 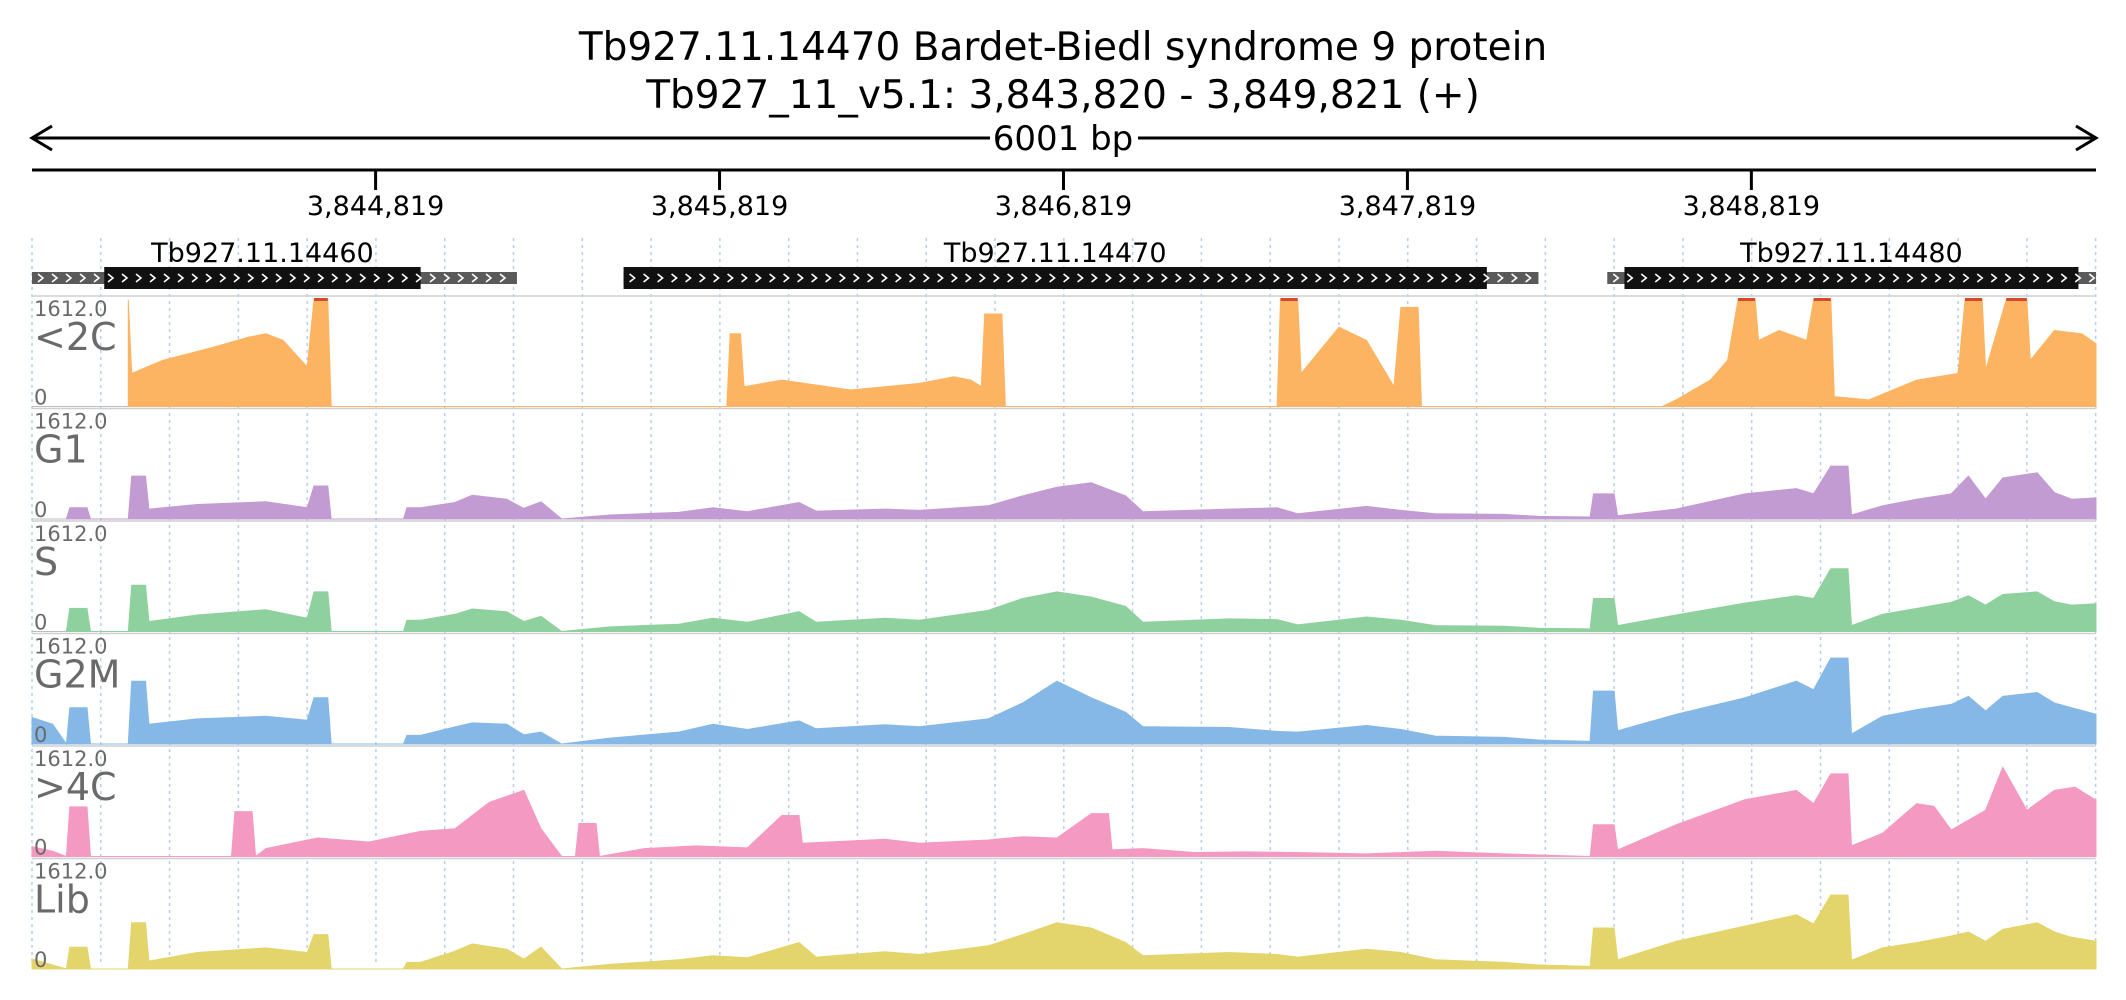 I want to click on tick-label: 3,844,819, so click(x=375, y=206).